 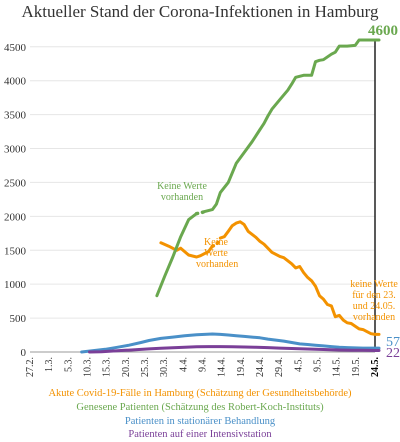 What do you see at coordinates (145, 367) in the screenshot?
I see `x-tick-label: 25.3.` at bounding box center [145, 367].